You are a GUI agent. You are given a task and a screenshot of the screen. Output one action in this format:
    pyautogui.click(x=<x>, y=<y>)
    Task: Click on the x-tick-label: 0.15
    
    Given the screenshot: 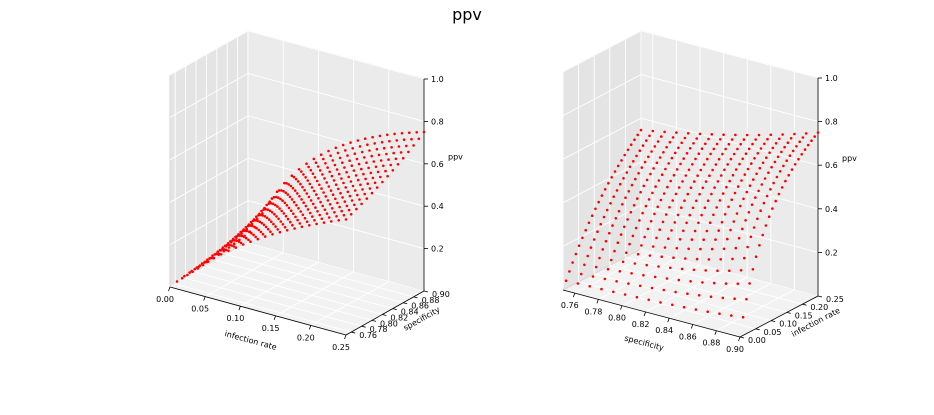 What is the action you would take?
    pyautogui.click(x=271, y=328)
    